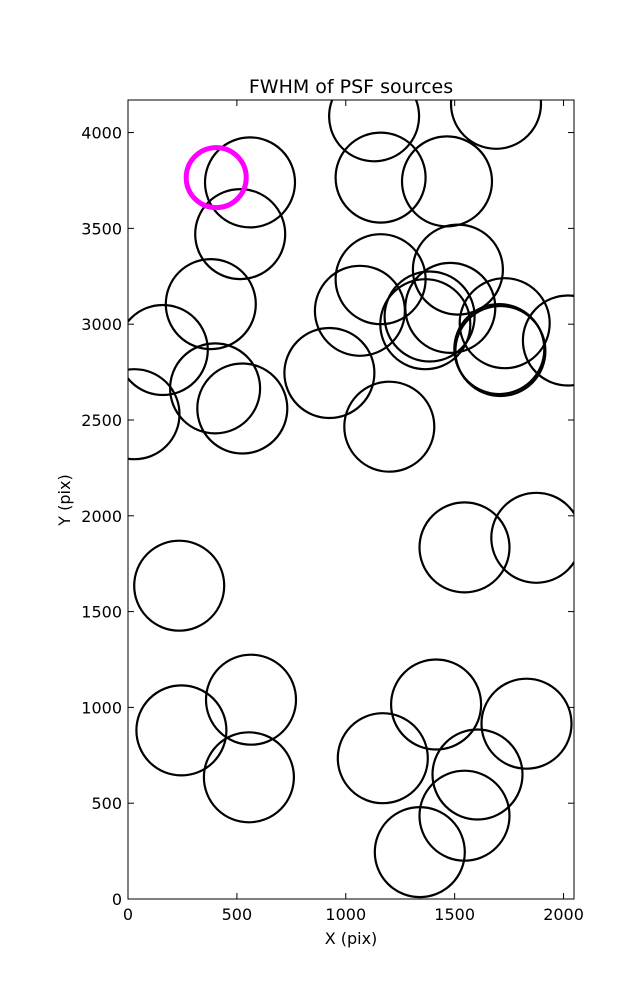 This screenshot has height=1000, width=637. What do you see at coordinates (216, 178) in the screenshot?
I see `highlighted-source-marker` at bounding box center [216, 178].